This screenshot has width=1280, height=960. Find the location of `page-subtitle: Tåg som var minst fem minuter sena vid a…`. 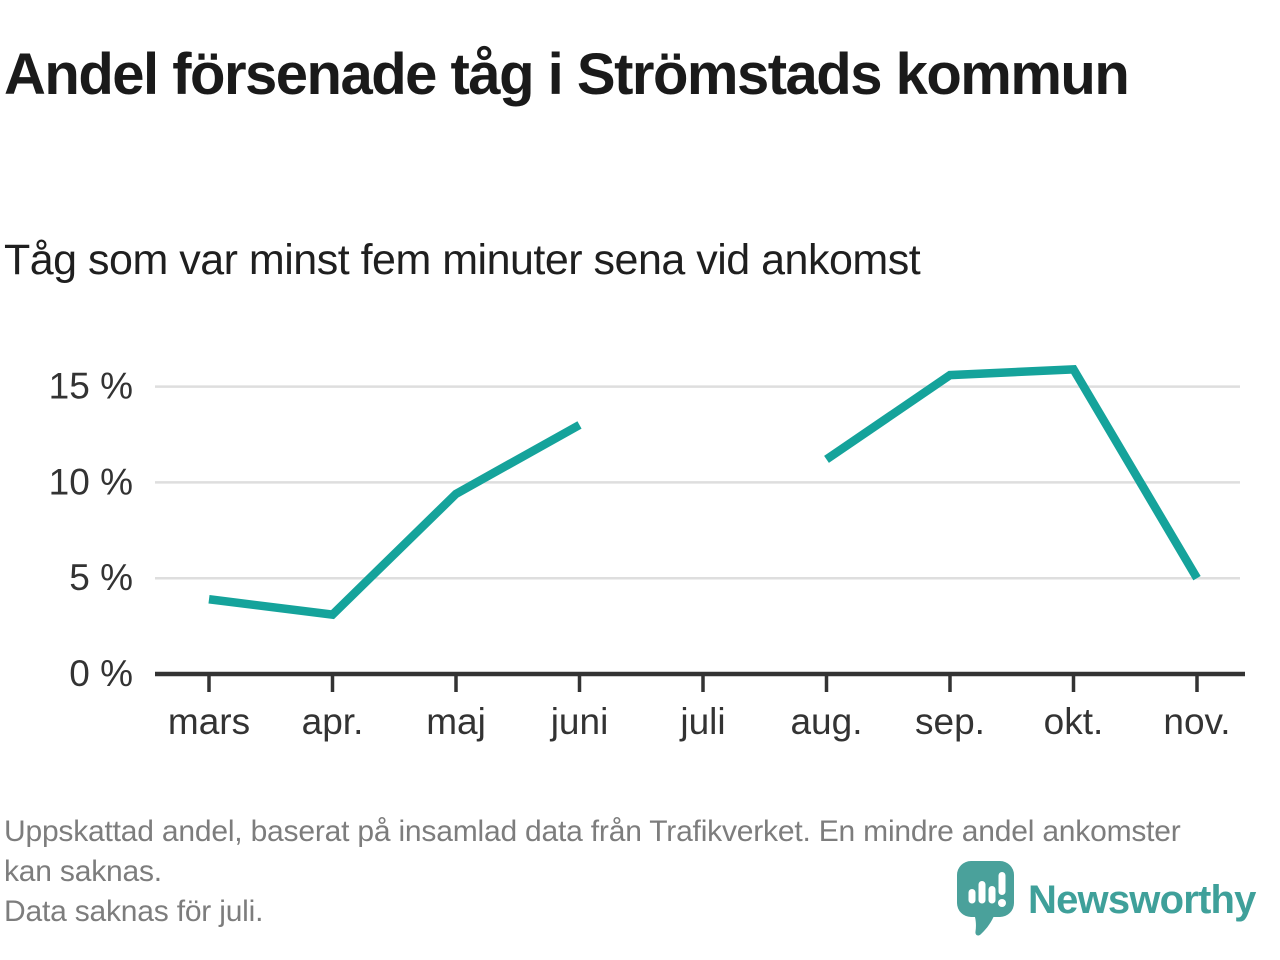

page-subtitle: Tåg som var minst fem minuter sena vid a… is located at coordinates (462, 260).